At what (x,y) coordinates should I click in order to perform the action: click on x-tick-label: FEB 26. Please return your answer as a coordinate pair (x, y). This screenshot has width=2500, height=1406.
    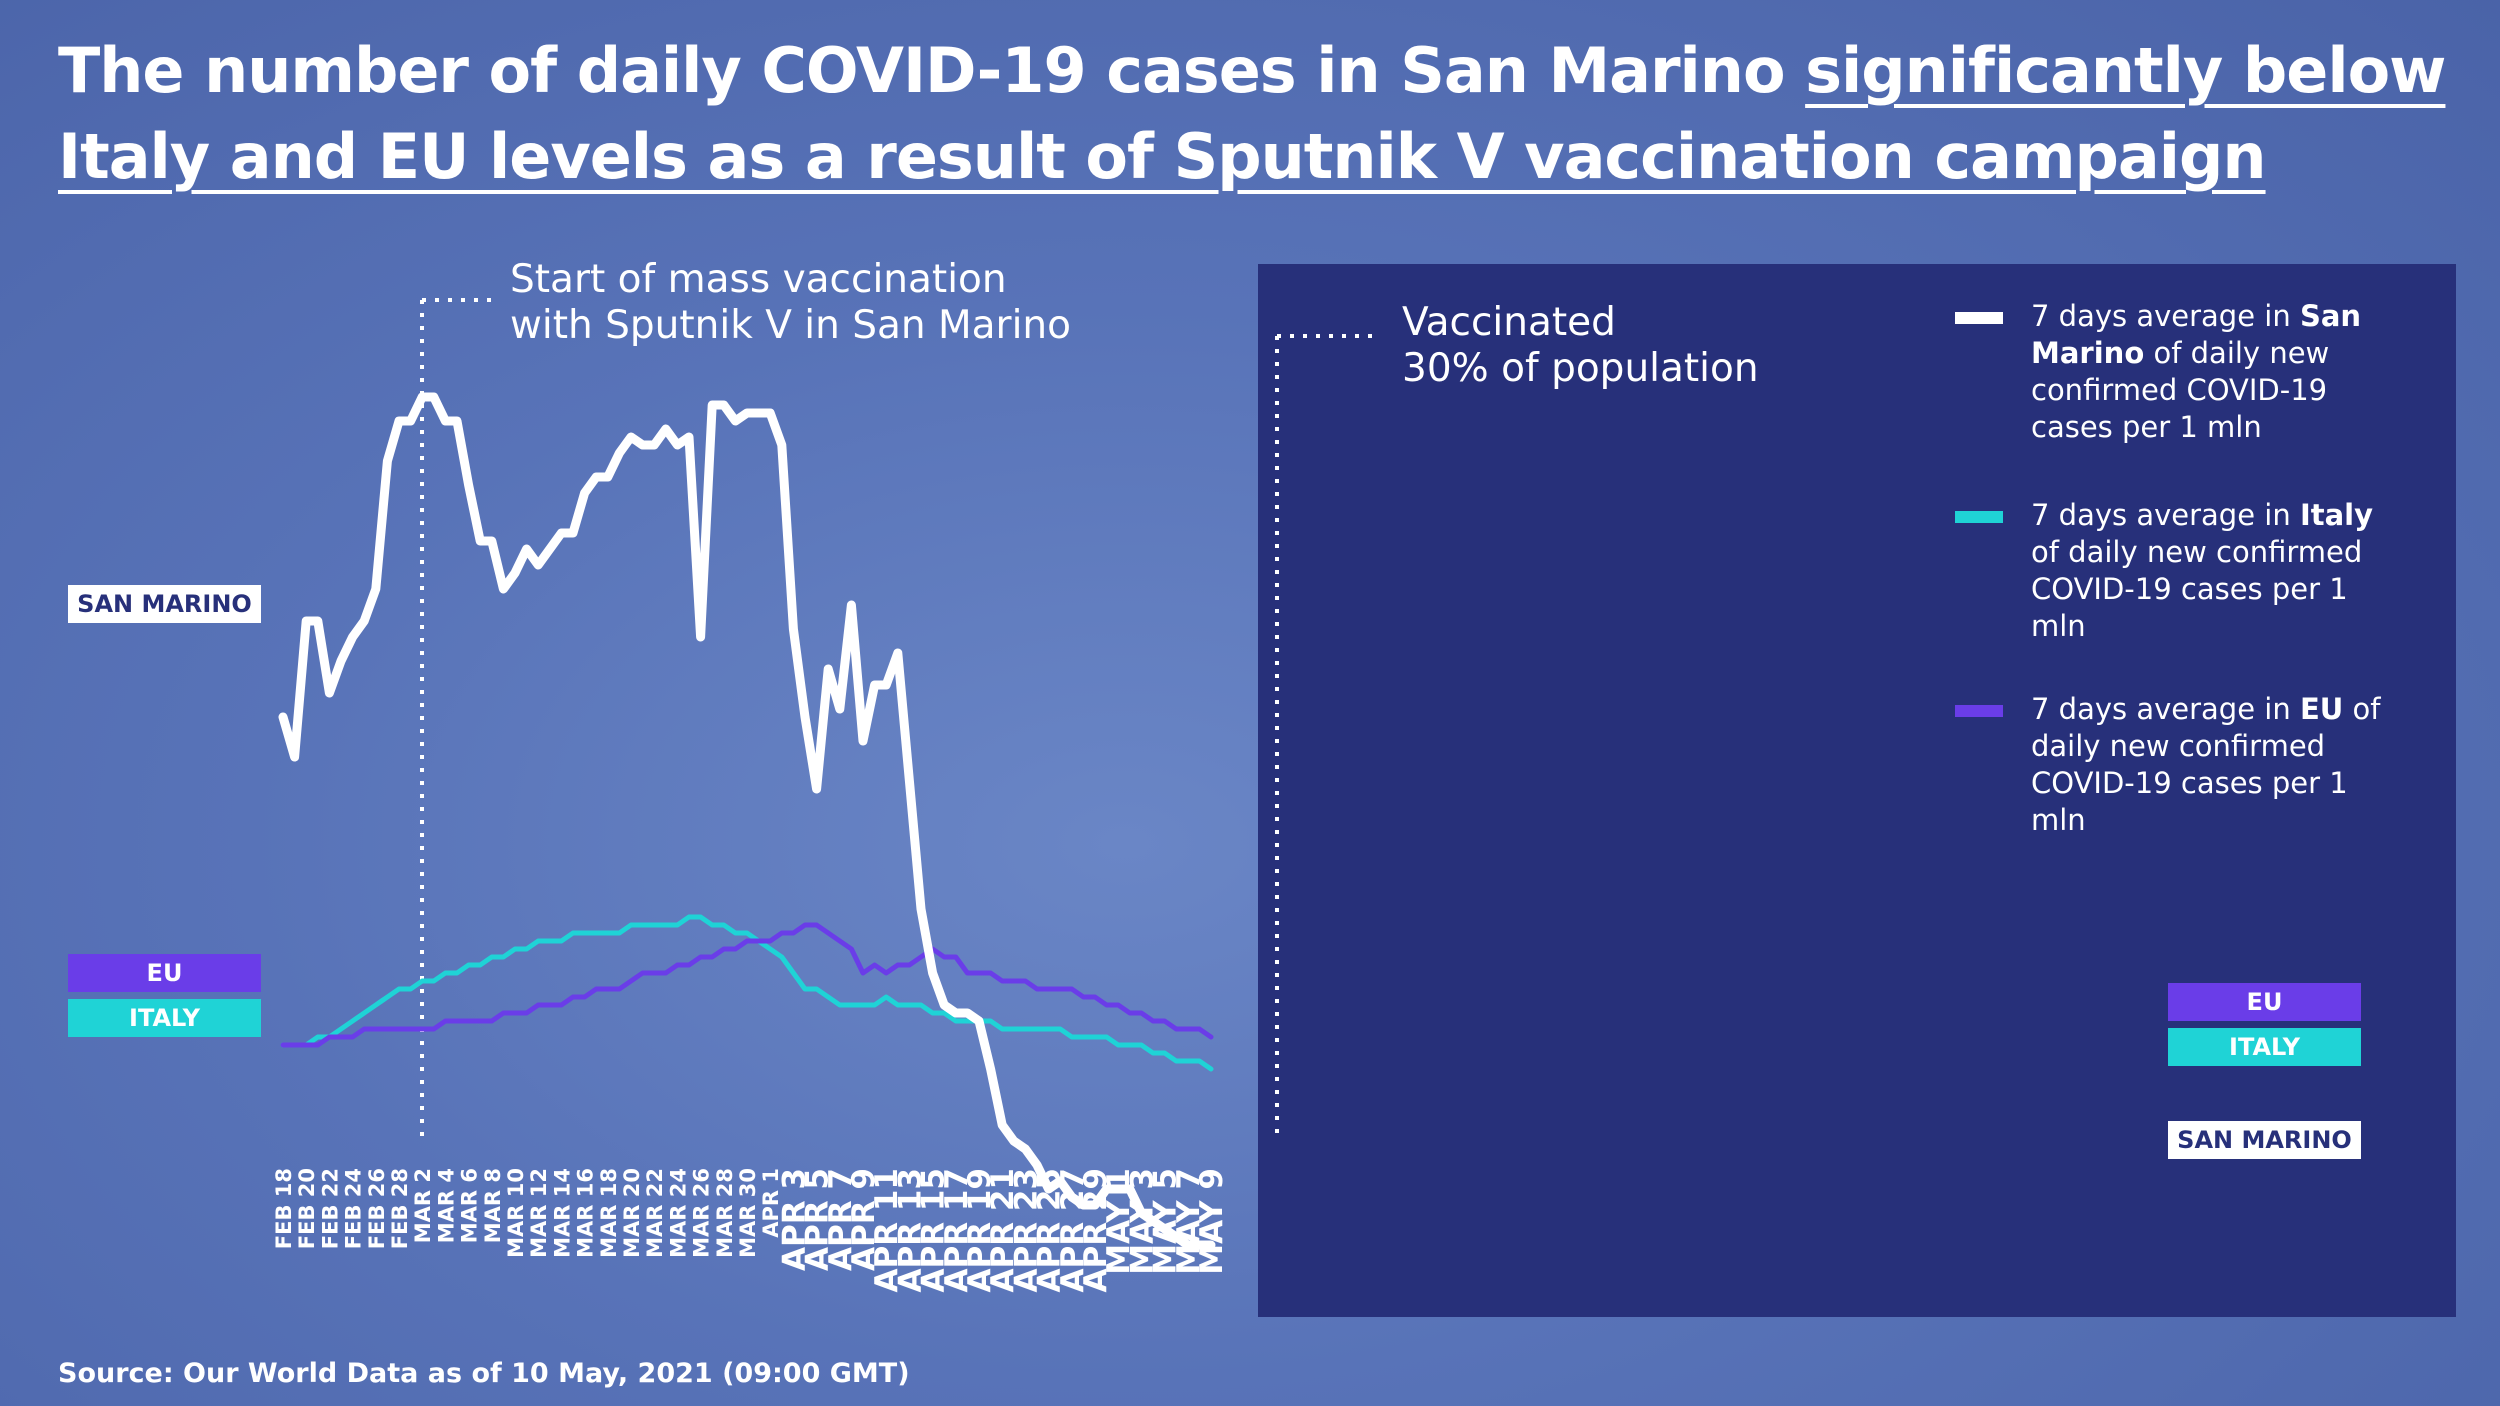
    Looking at the image, I should click on (377, 1208).